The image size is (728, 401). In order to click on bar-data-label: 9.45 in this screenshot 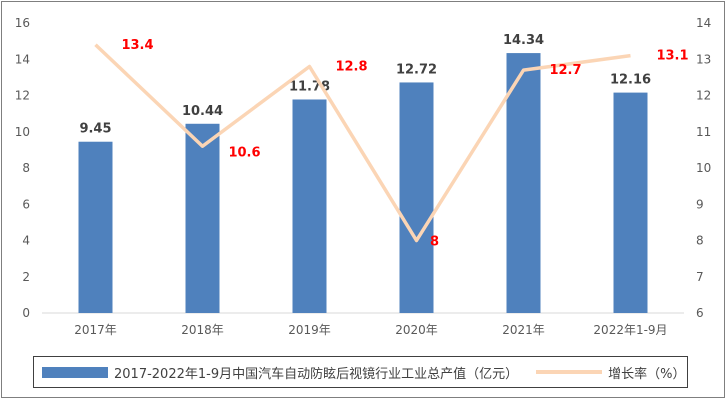, I will do `click(95, 129)`.